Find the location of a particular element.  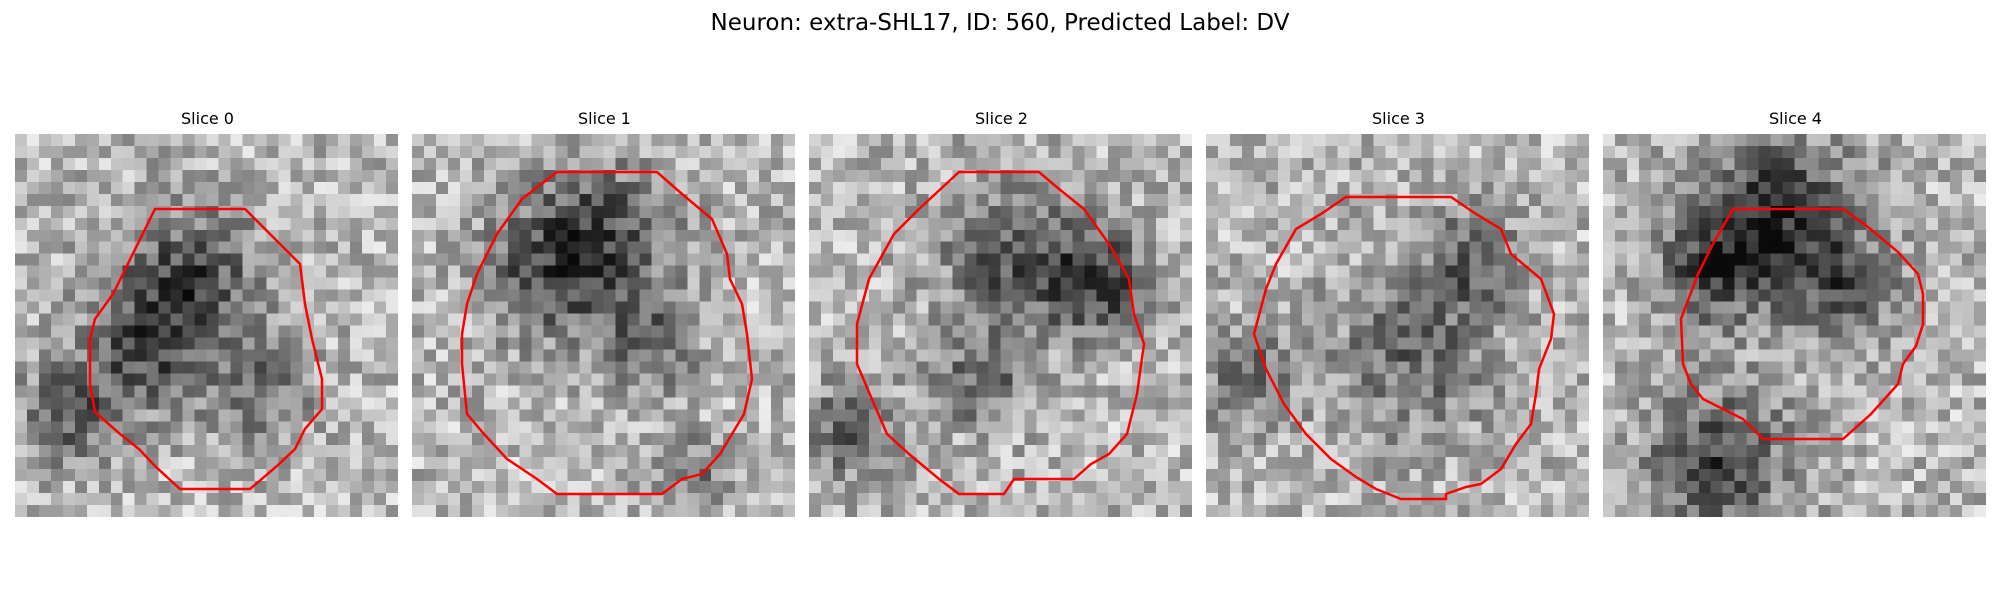

slice-title: Slice 3 is located at coordinates (1398, 118).